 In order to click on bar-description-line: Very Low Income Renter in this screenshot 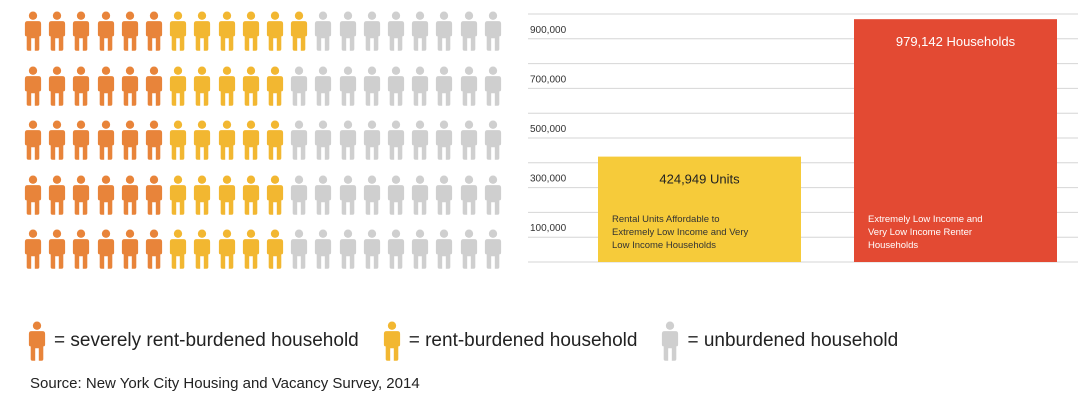, I will do `click(920, 232)`.